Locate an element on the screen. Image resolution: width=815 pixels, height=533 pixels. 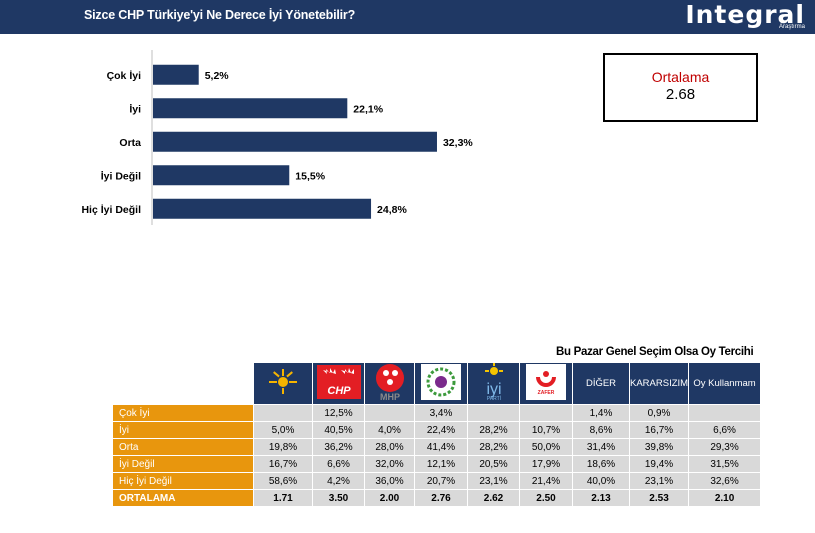
column-header-diger: DİĞER is located at coordinates (601, 383).